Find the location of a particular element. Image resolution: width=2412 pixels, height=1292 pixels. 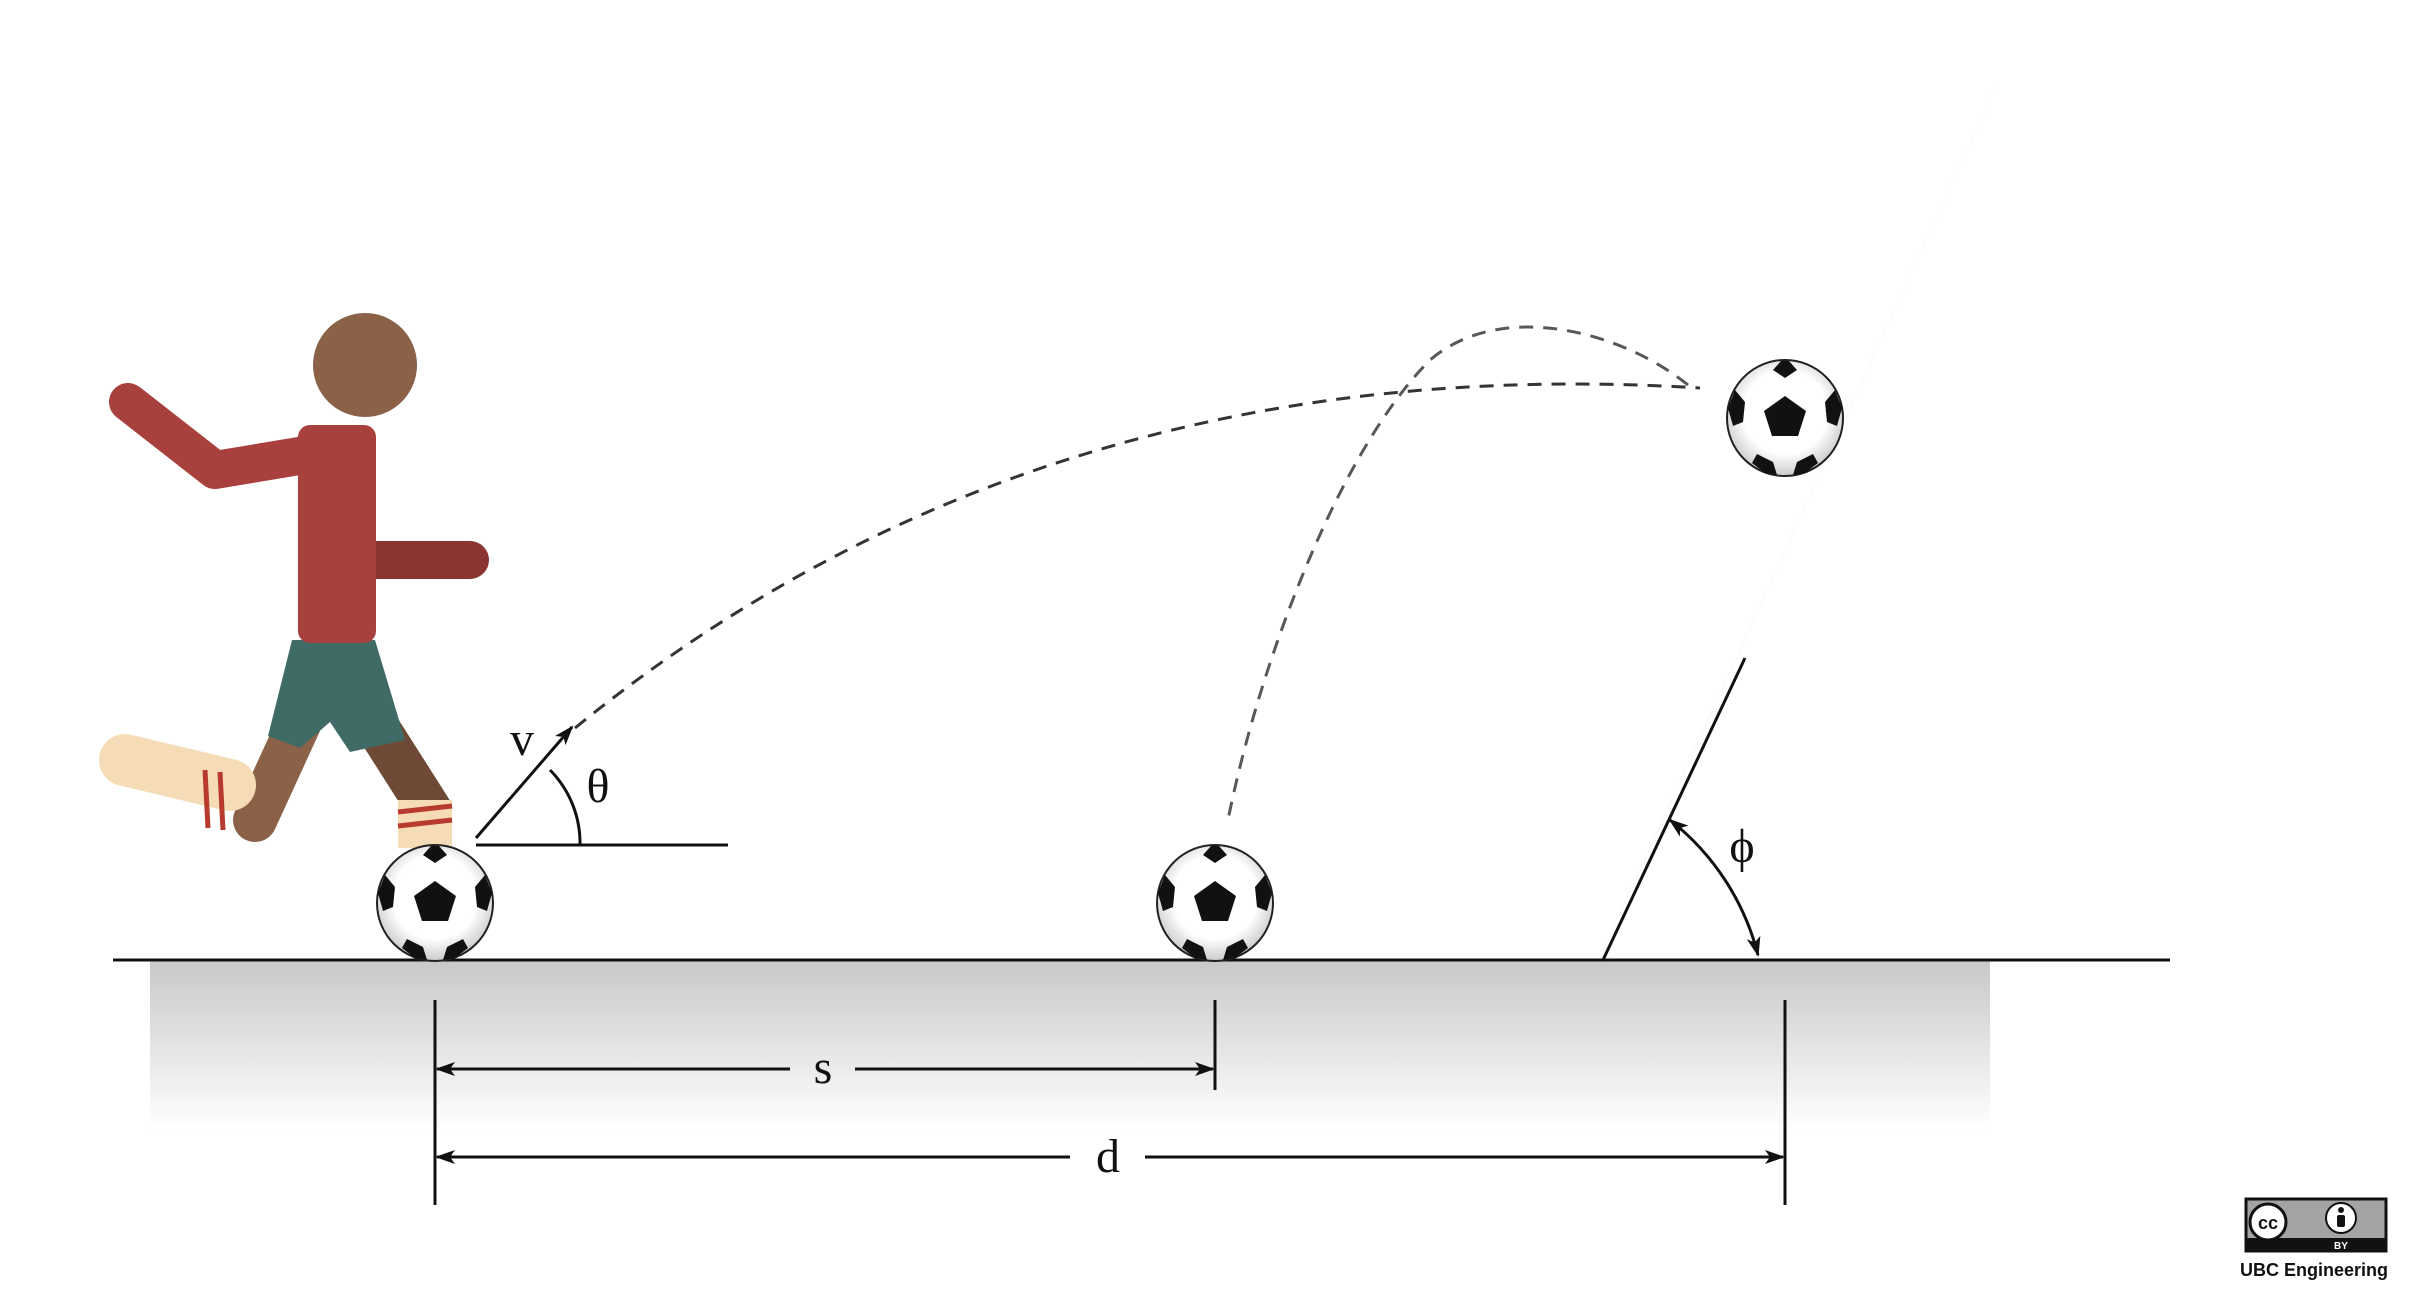

cc-icon is located at coordinates (2268, 1222).